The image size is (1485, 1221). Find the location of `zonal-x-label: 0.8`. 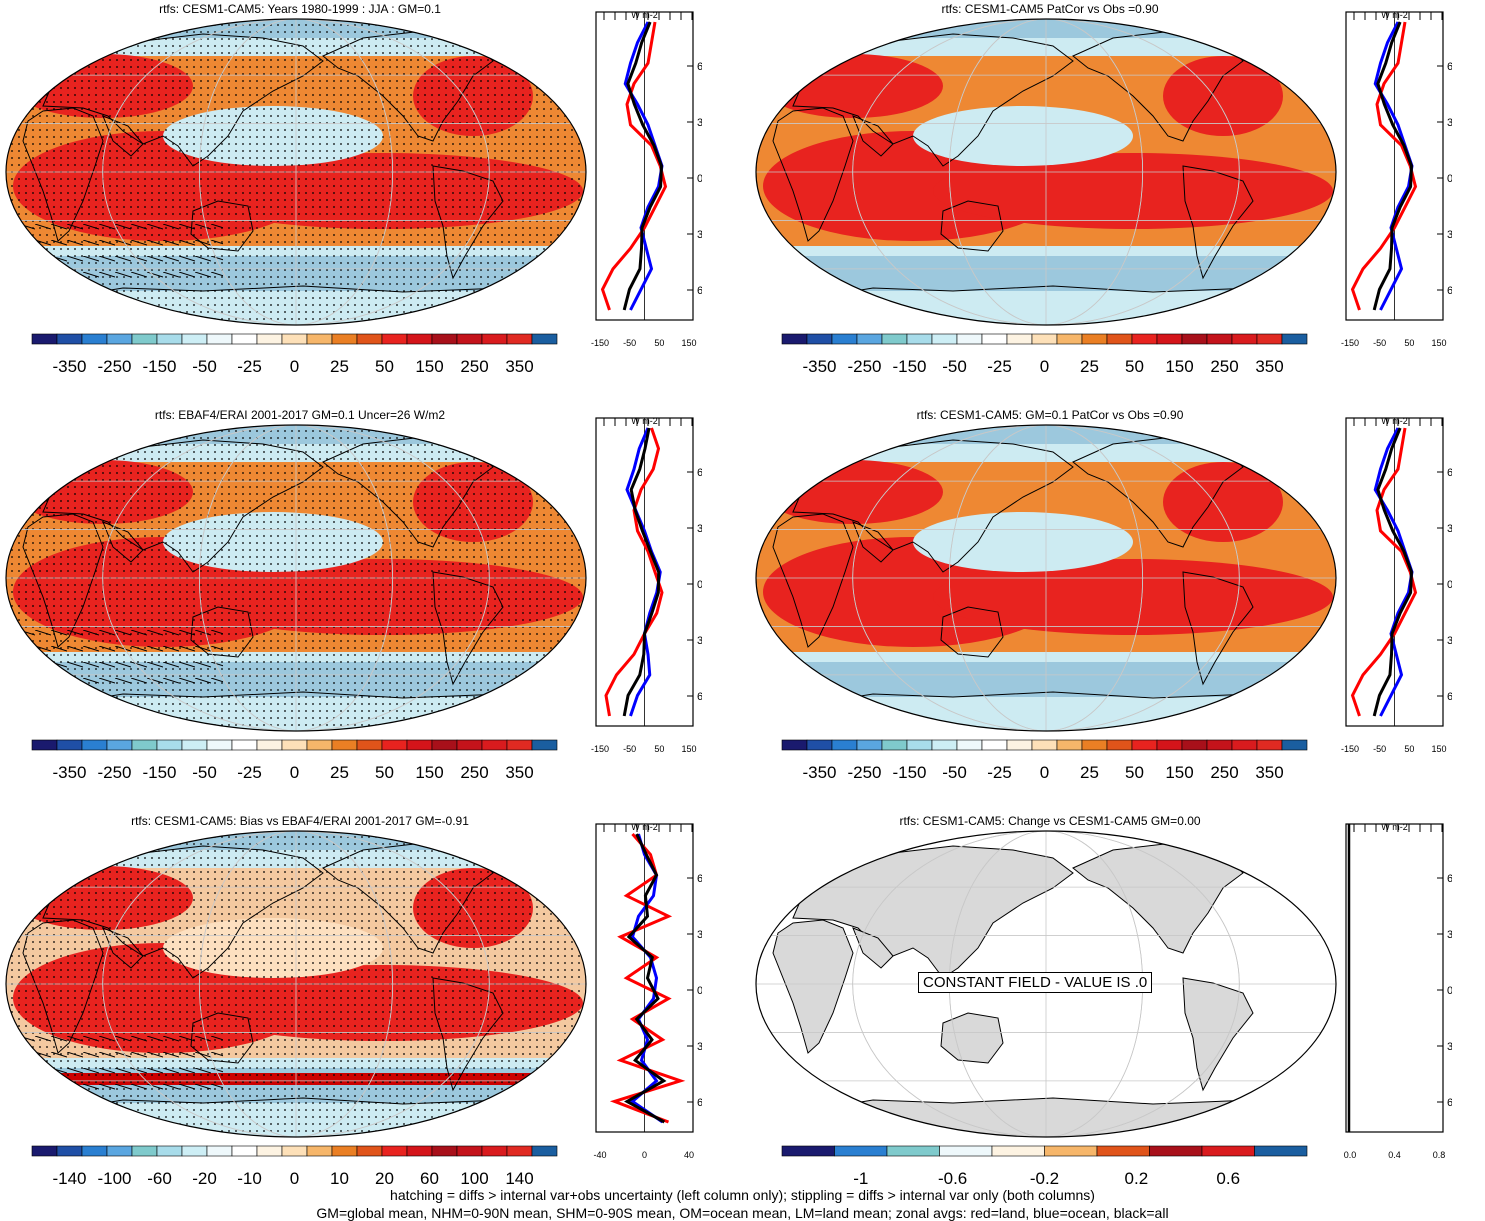

zonal-x-label: 0.8 is located at coordinates (1439, 1155).